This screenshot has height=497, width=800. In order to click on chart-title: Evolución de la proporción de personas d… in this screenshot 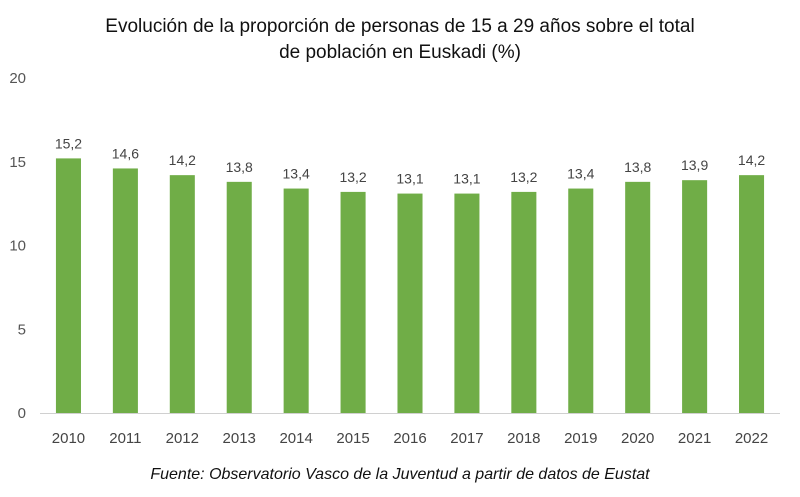, I will do `click(400, 40)`.